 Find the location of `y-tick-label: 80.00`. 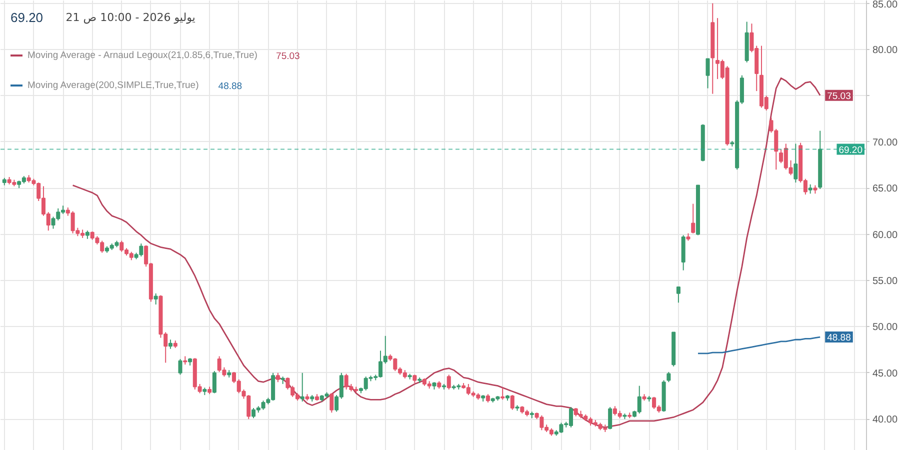

y-tick-label: 80.00 is located at coordinates (885, 50).